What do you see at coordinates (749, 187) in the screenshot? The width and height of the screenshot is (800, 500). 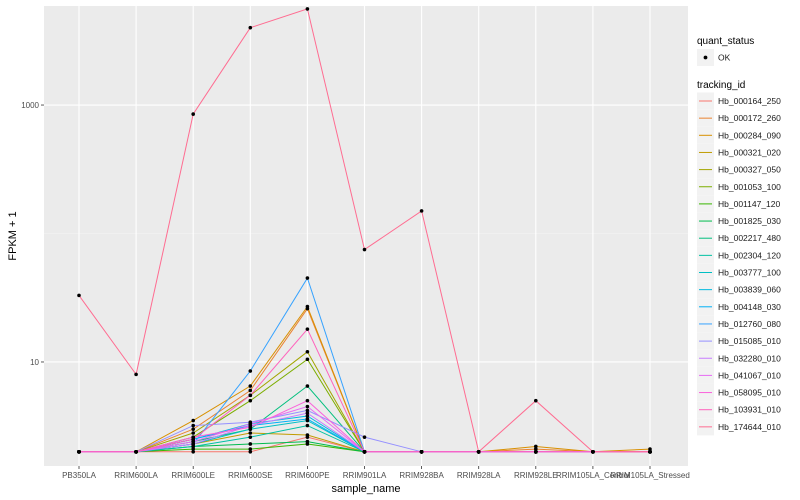 I see `legend-label-hb-001053-100: Hb_001053_100` at bounding box center [749, 187].